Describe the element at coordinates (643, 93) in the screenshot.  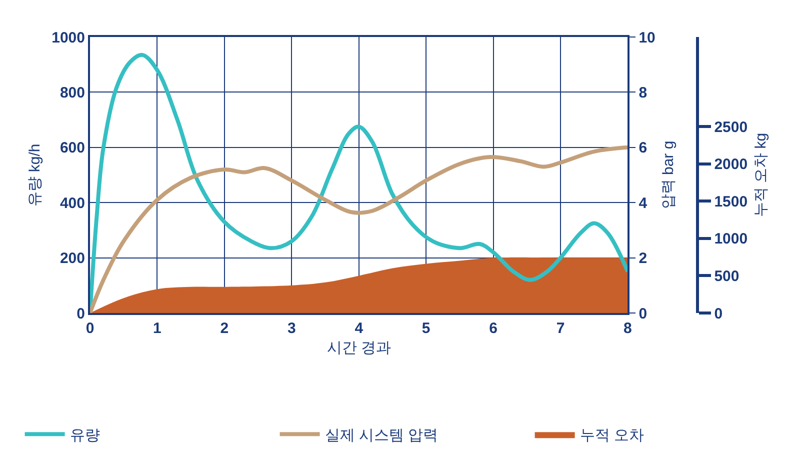
I see `y2-tick-label: 8` at that location.